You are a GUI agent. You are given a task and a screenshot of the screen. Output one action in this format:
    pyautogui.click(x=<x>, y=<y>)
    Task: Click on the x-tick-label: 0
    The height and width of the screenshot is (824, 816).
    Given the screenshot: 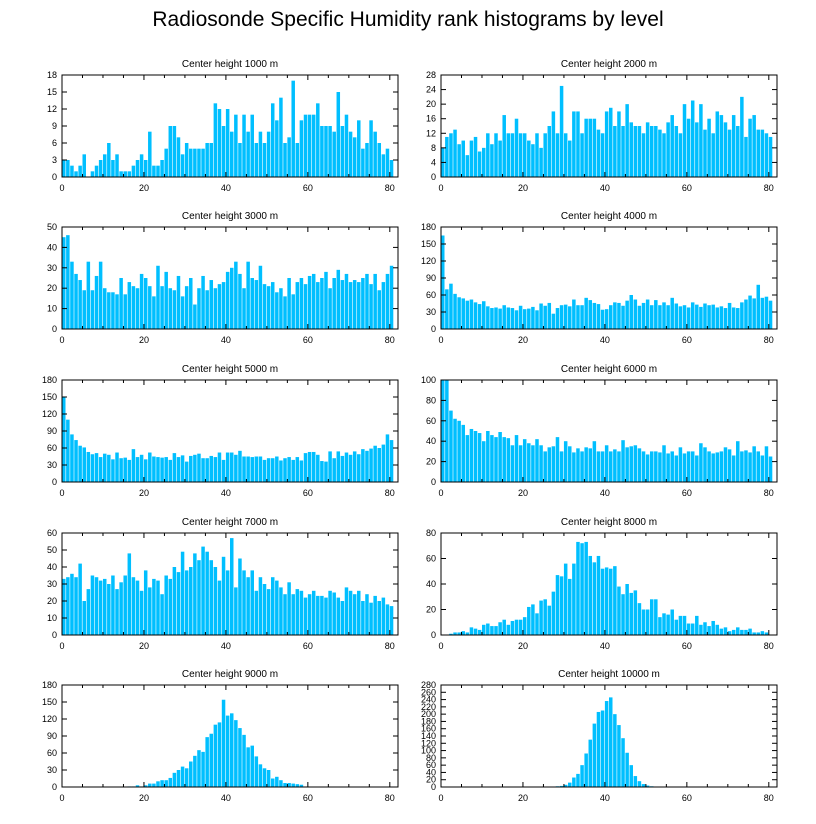 What is the action you would take?
    pyautogui.click(x=61, y=493)
    